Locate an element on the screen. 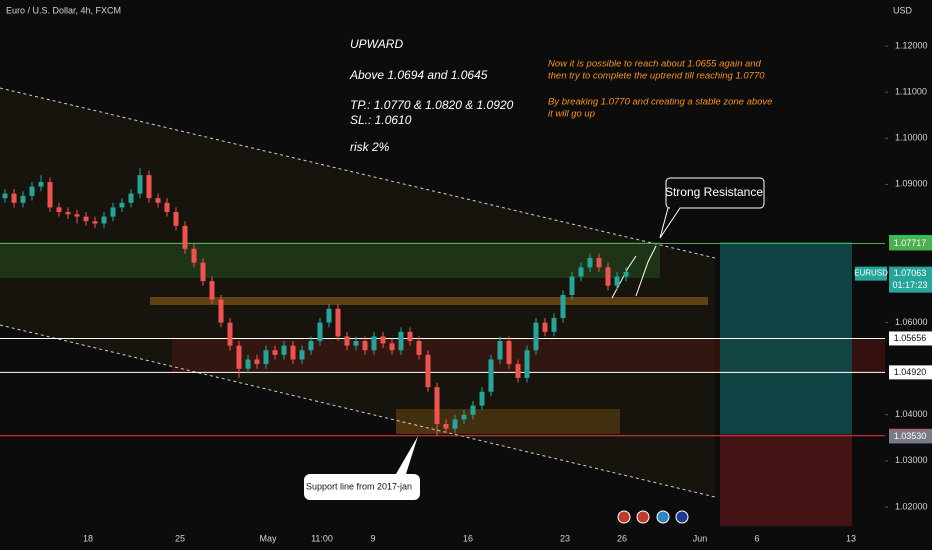 Image resolution: width=932 pixels, height=550 pixels. symbol-box is located at coordinates (871, 273).